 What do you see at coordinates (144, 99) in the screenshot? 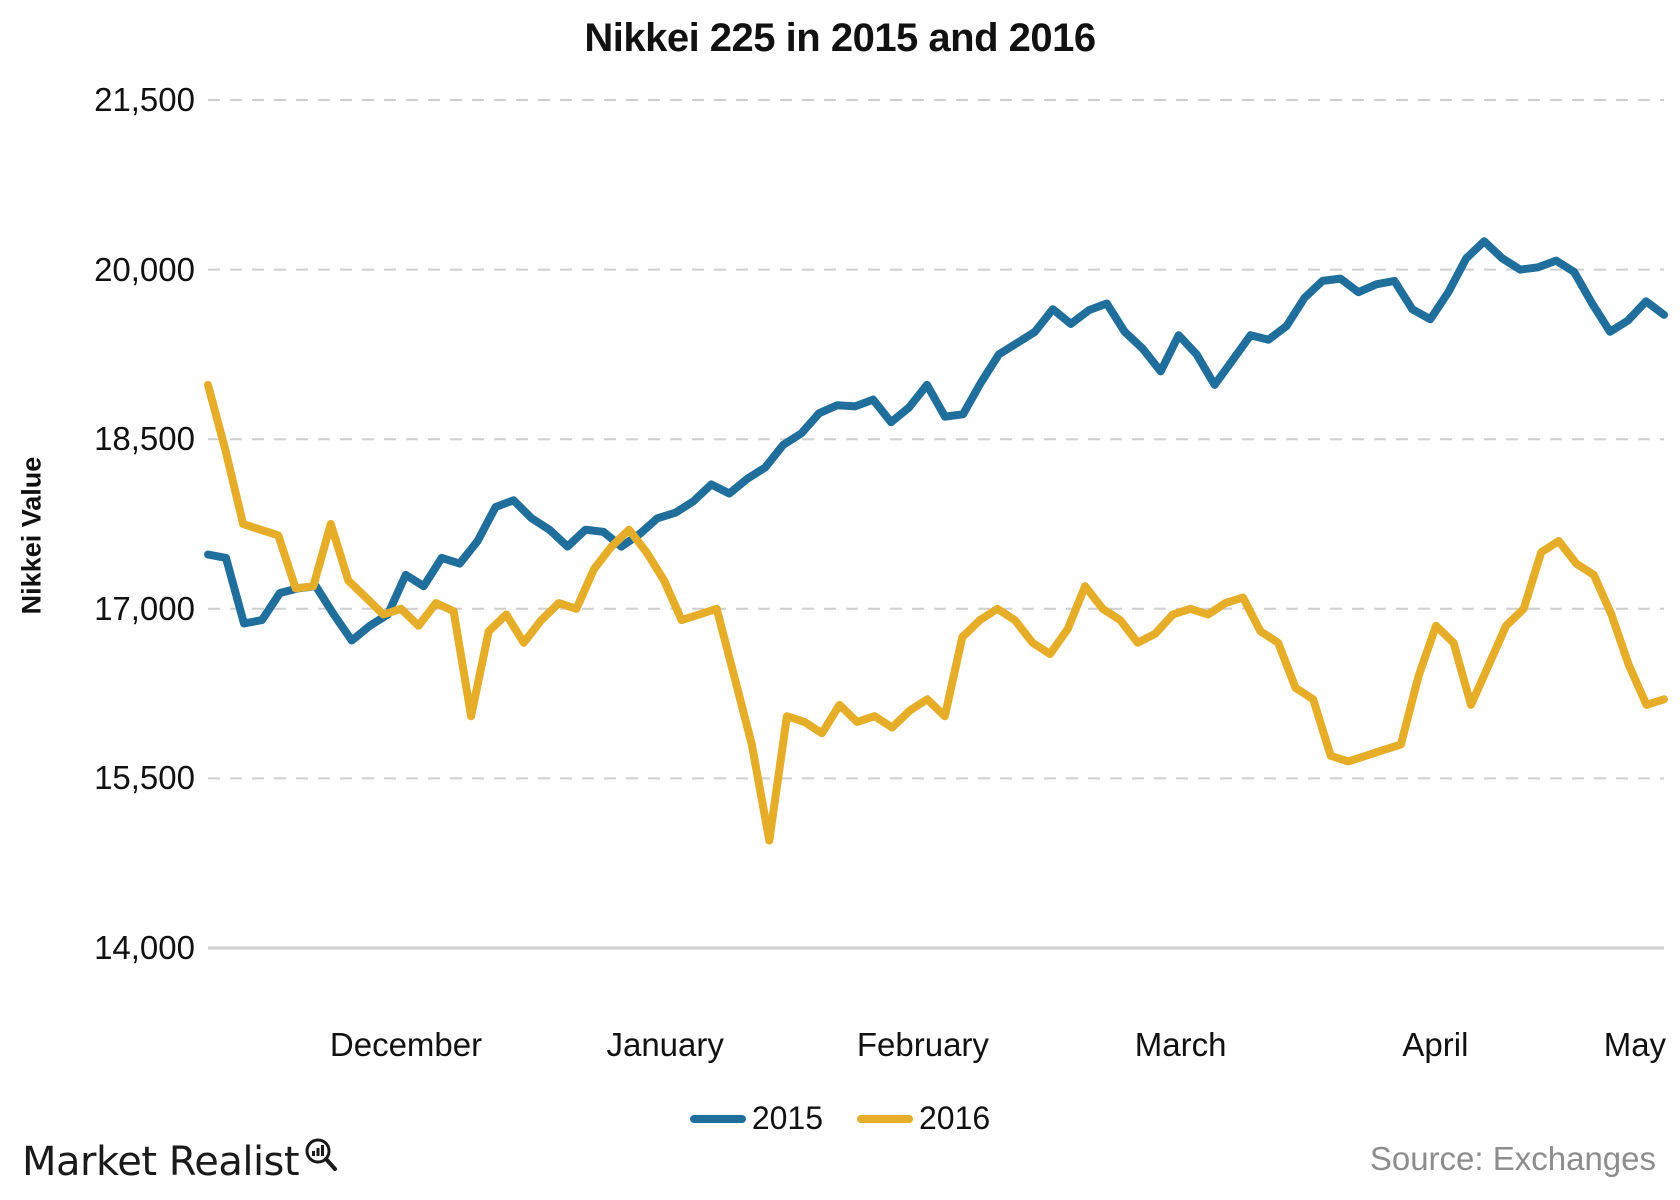
I see `y-tick-label: 21,500` at bounding box center [144, 99].